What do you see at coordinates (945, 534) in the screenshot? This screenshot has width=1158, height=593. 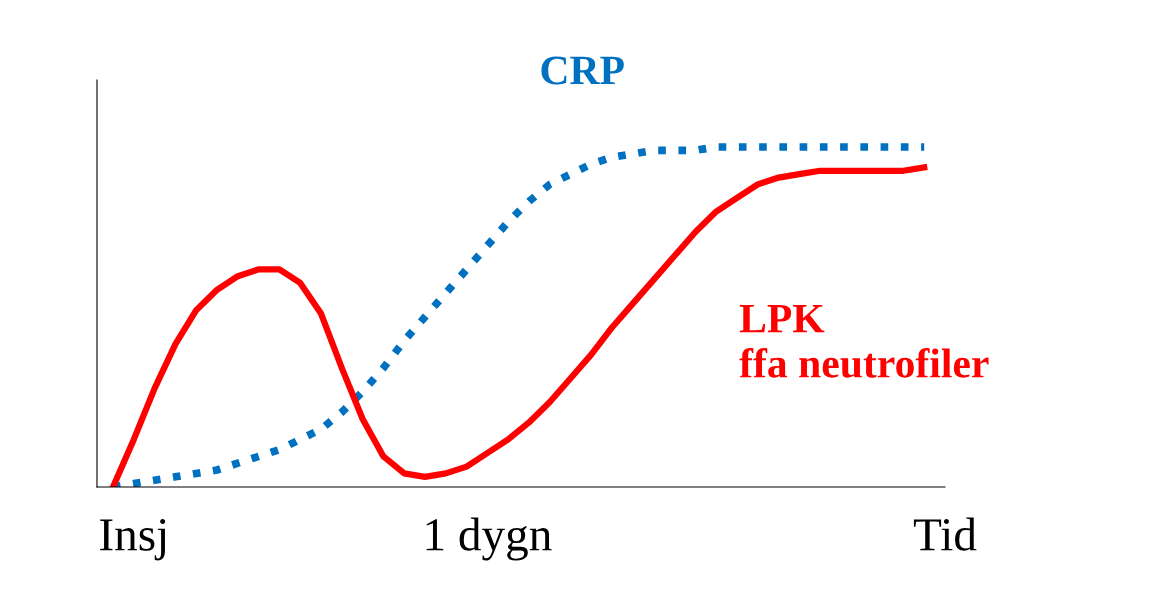 I see `x-tick-label: Tid` at bounding box center [945, 534].